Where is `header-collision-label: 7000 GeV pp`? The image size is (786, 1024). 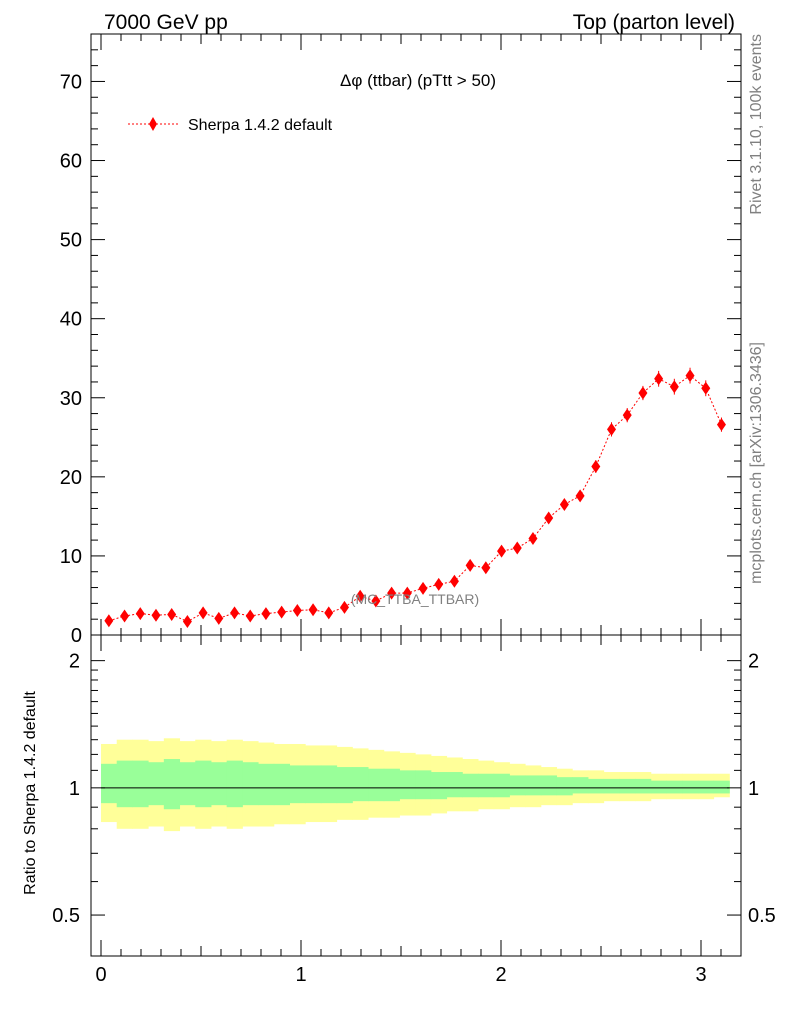
header-collision-label: 7000 GeV pp is located at coordinates (166, 22).